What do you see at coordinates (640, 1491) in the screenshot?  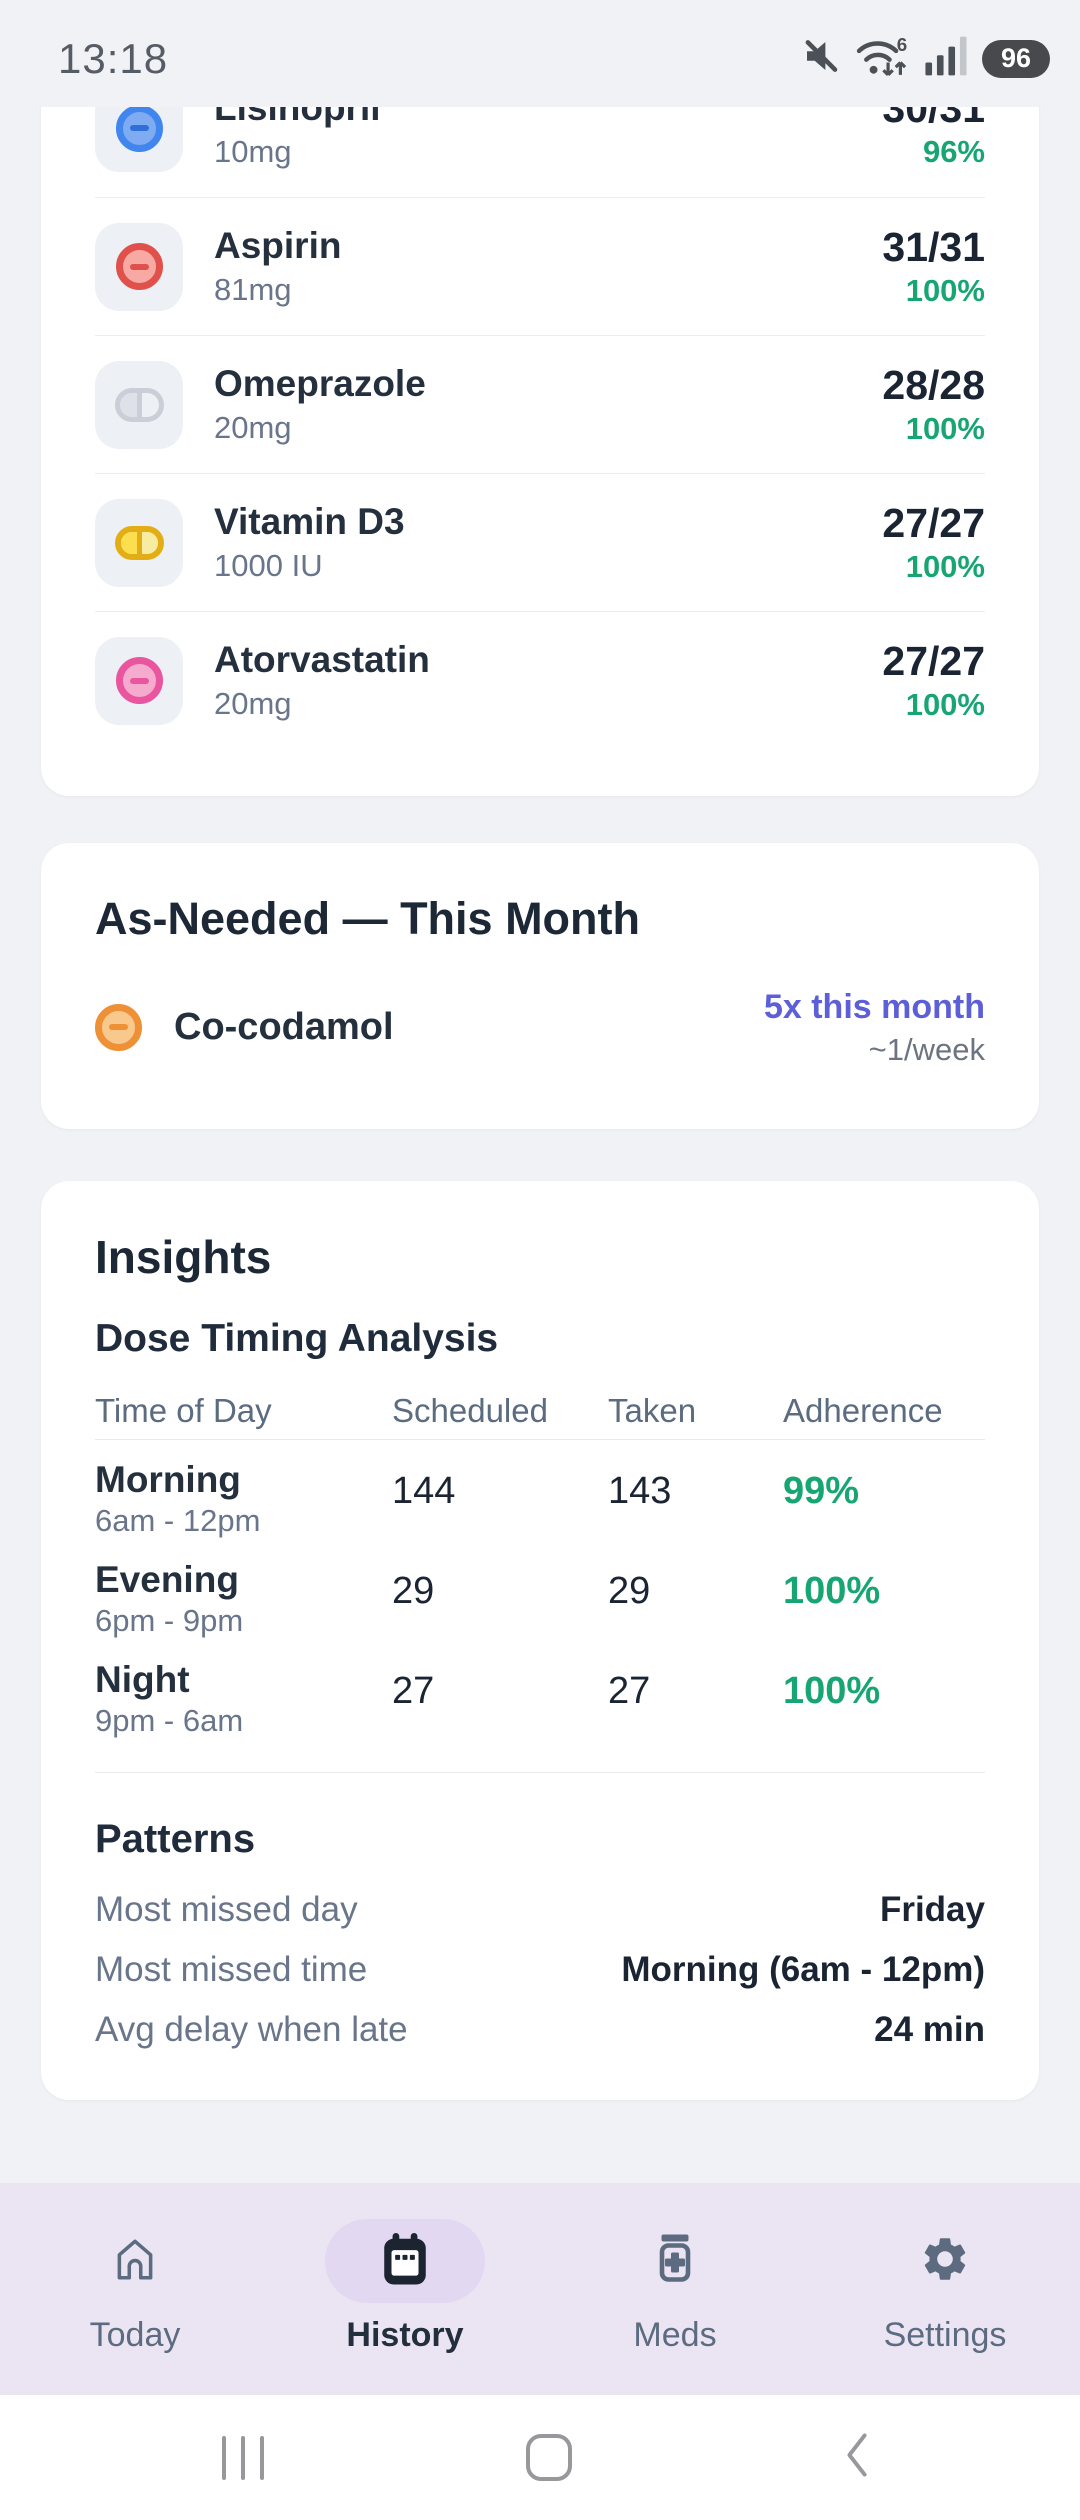 I see `taken-count: 143` at bounding box center [640, 1491].